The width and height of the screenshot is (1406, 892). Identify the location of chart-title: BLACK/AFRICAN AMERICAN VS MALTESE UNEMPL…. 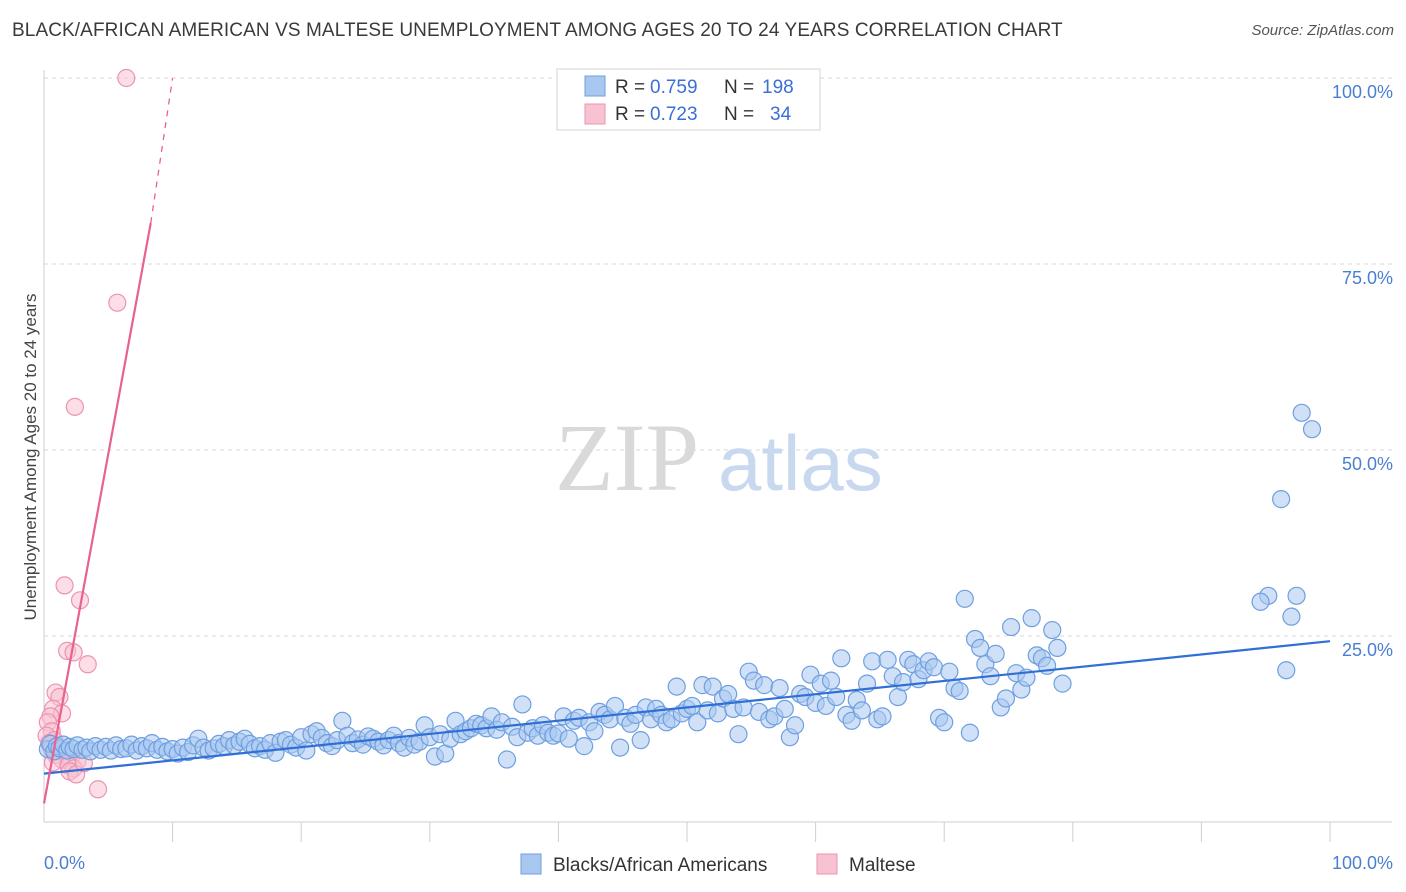
(537, 30).